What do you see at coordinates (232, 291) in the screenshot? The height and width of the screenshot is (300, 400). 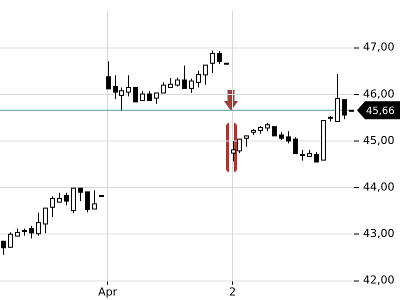 I see `x-tick-label: 2` at bounding box center [232, 291].